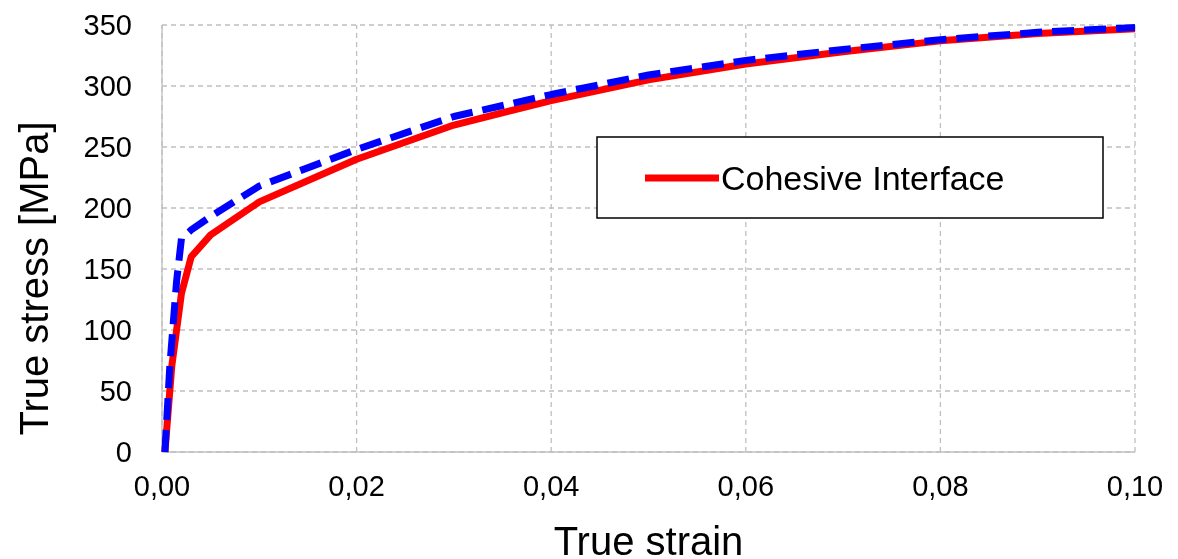 The height and width of the screenshot is (559, 1178). I want to click on y-tick-label: 350, so click(107, 25).